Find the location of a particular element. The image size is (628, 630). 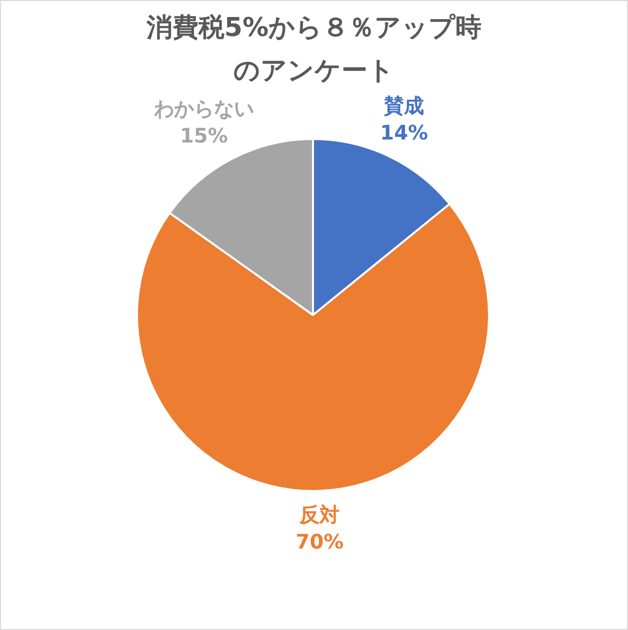

slice-label: 賛成 is located at coordinates (403, 106).